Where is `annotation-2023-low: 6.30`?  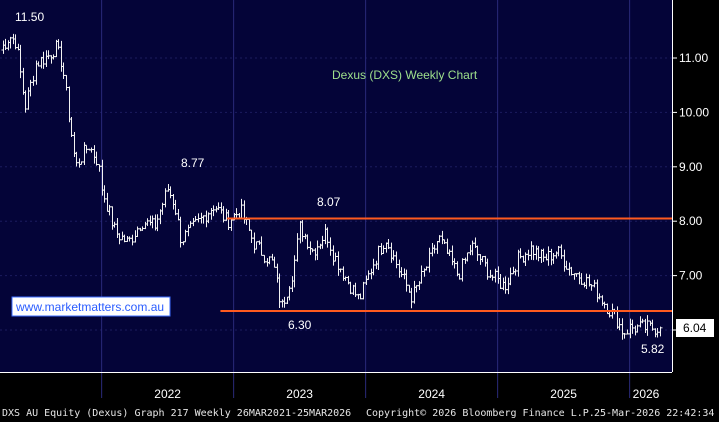 annotation-2023-low: 6.30 is located at coordinates (300, 325).